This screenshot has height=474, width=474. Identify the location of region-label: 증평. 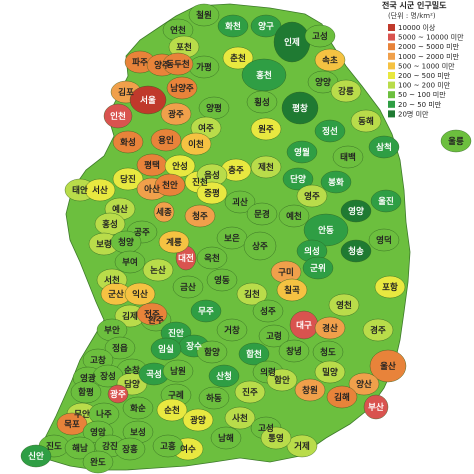
(212, 193).